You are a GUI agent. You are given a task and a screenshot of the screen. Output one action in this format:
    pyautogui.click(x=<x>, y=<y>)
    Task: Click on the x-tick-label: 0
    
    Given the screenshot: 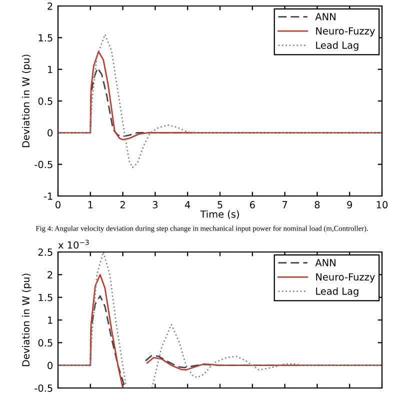 What is the action you would take?
    pyautogui.click(x=58, y=204)
    